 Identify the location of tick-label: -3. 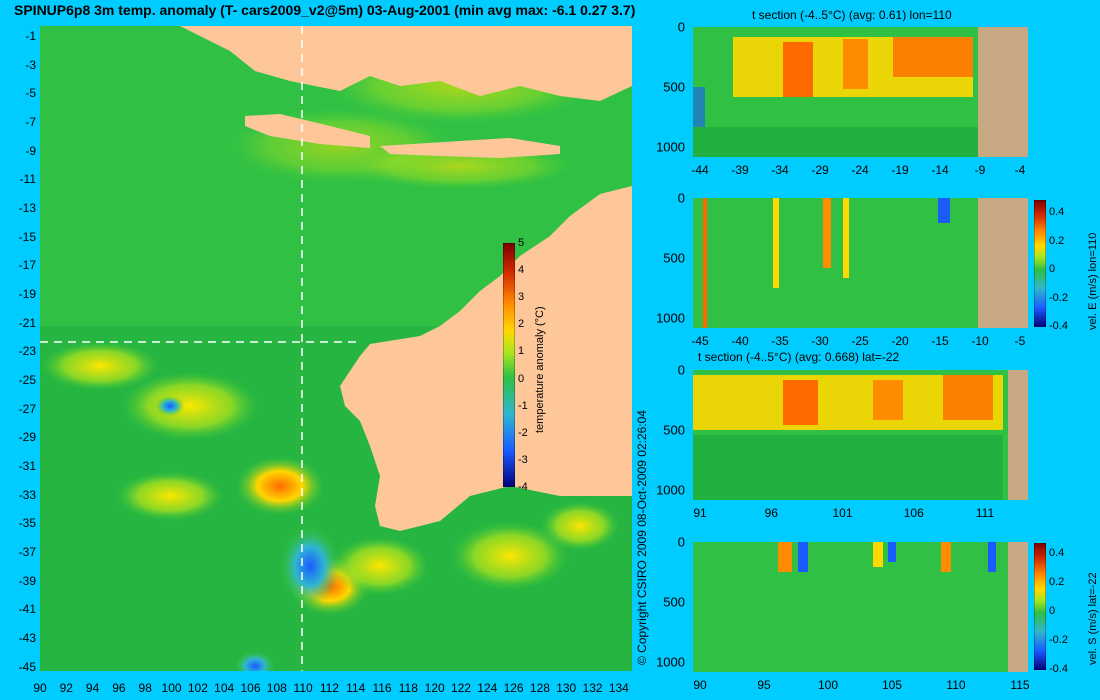
(523, 459).